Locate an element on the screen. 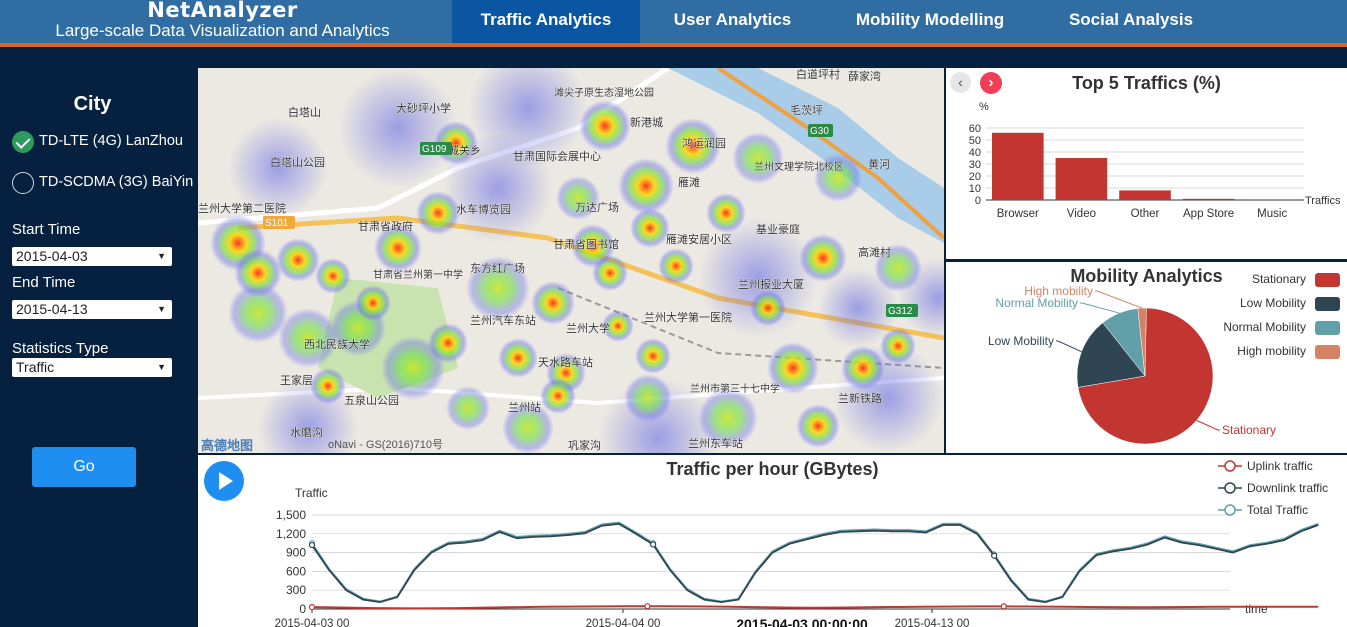 Image resolution: width=1347 pixels, height=627 pixels. go-button: Go is located at coordinates (84, 467).